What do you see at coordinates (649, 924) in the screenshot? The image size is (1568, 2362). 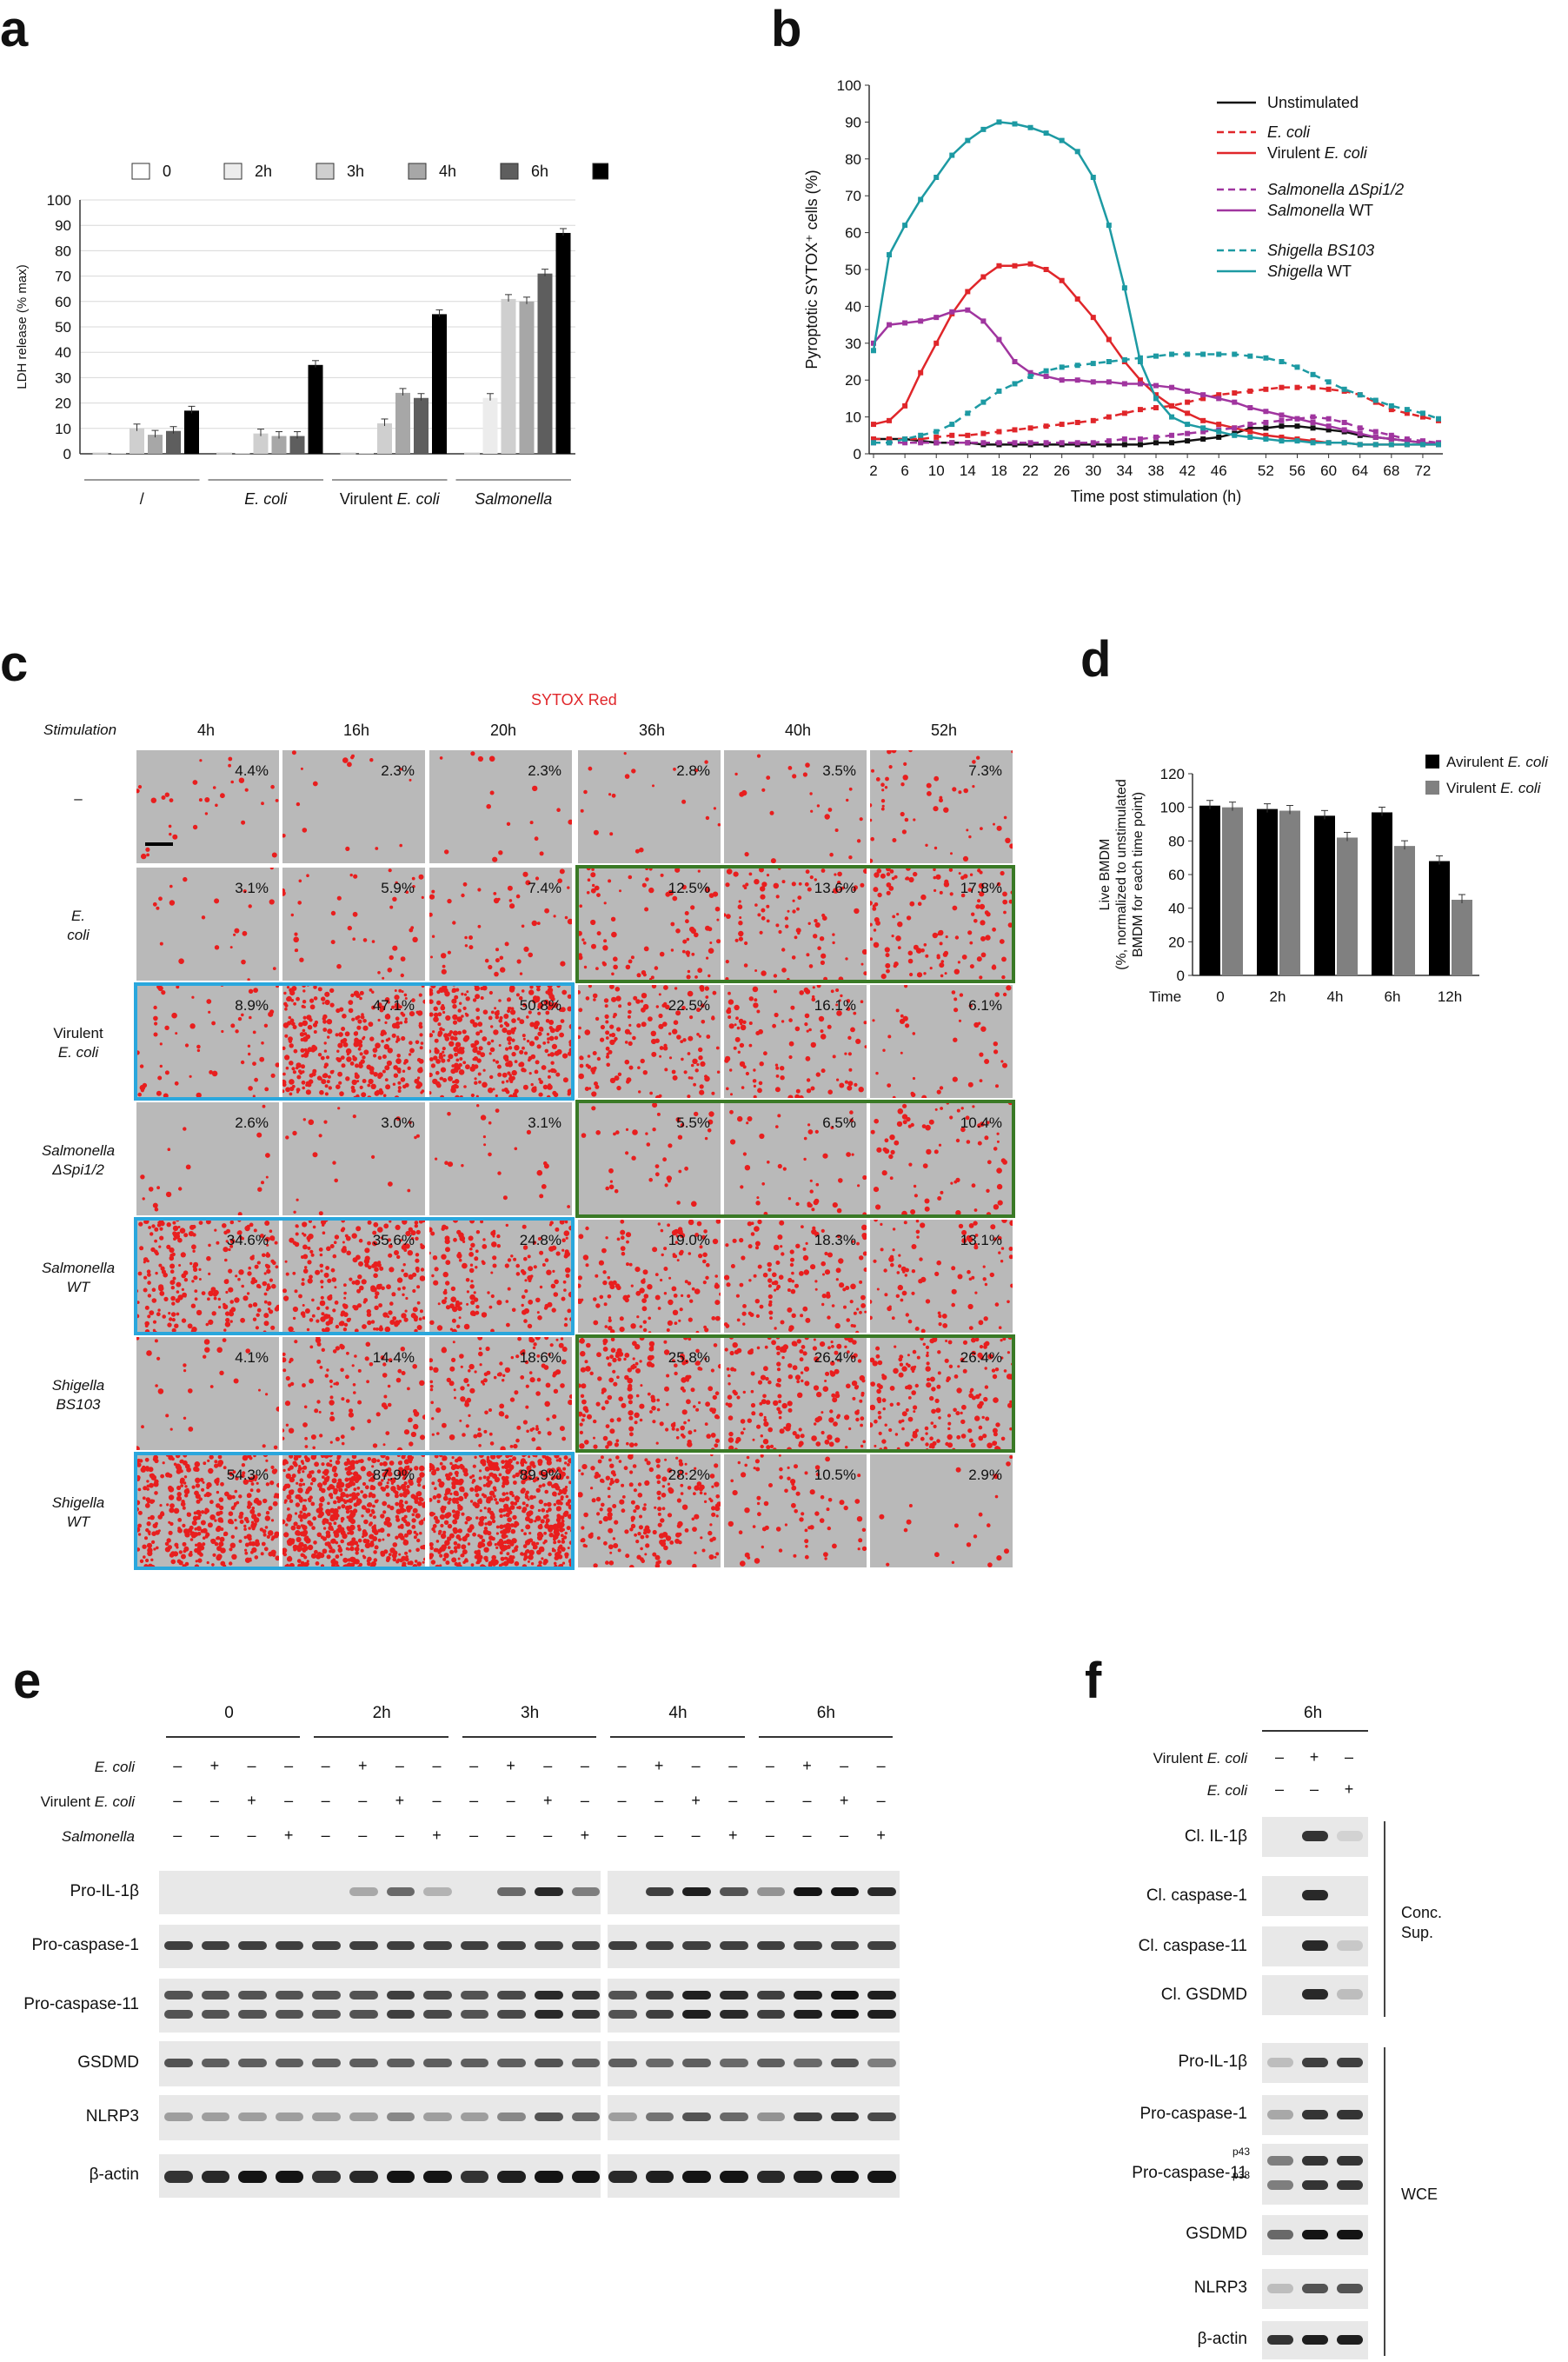 I see `microscopy-image-1-3: 12.5%` at bounding box center [649, 924].